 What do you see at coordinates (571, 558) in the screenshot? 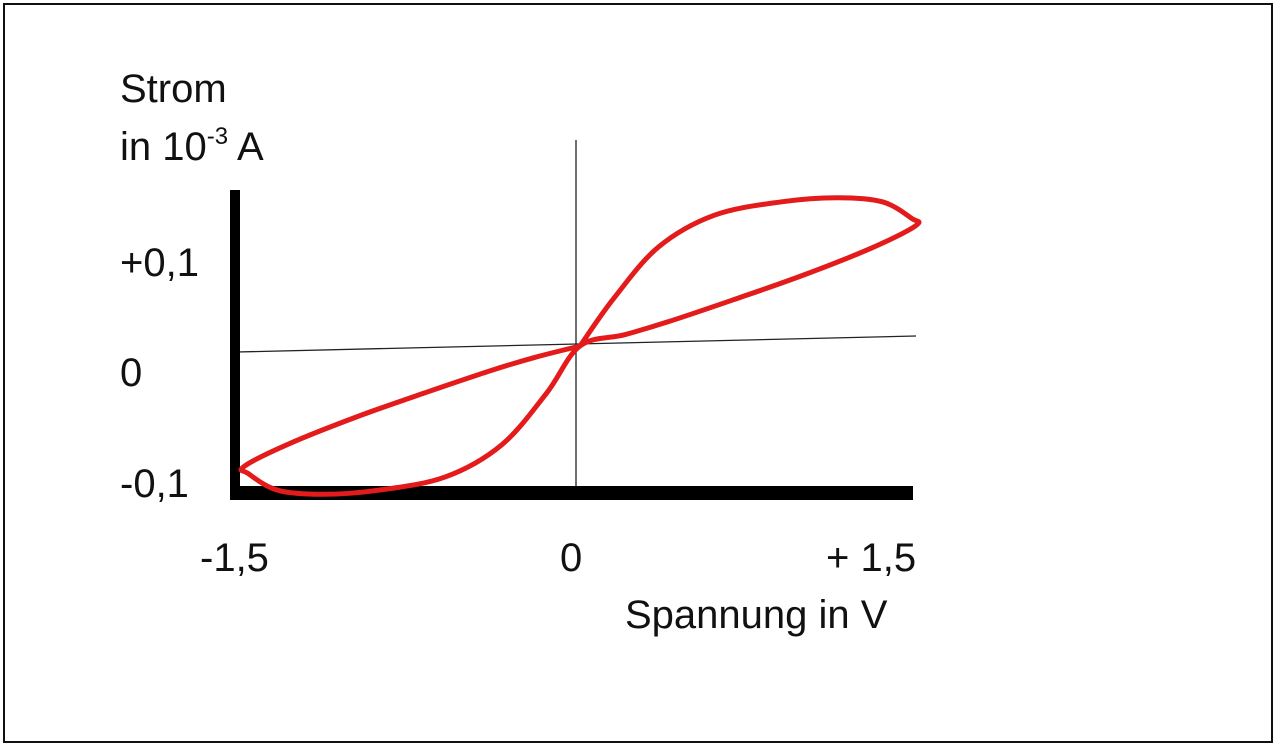
I see `x-tick-label-zero: 0` at bounding box center [571, 558].